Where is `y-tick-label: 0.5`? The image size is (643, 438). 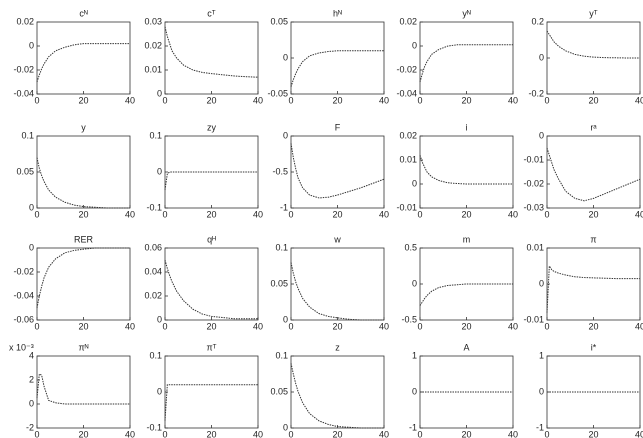 y-tick-label: 0.5 is located at coordinates (410, 247).